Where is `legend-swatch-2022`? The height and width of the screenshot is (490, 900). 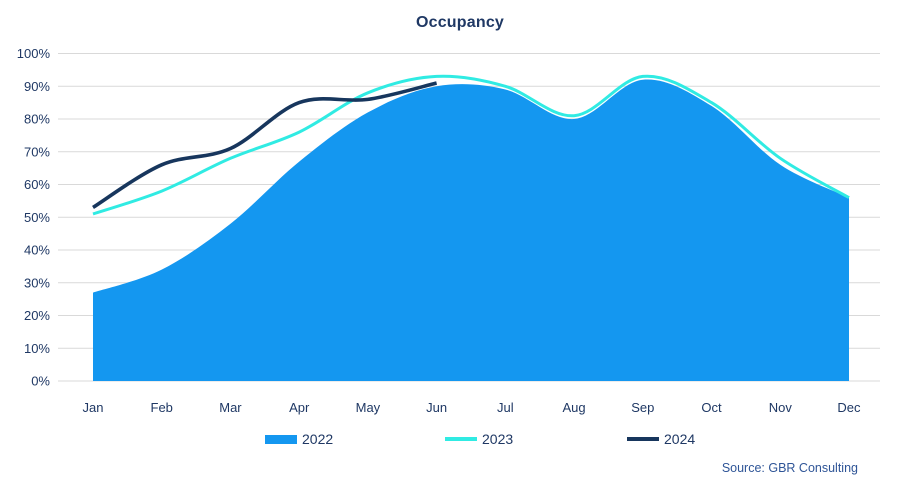 legend-swatch-2022 is located at coordinates (281, 439).